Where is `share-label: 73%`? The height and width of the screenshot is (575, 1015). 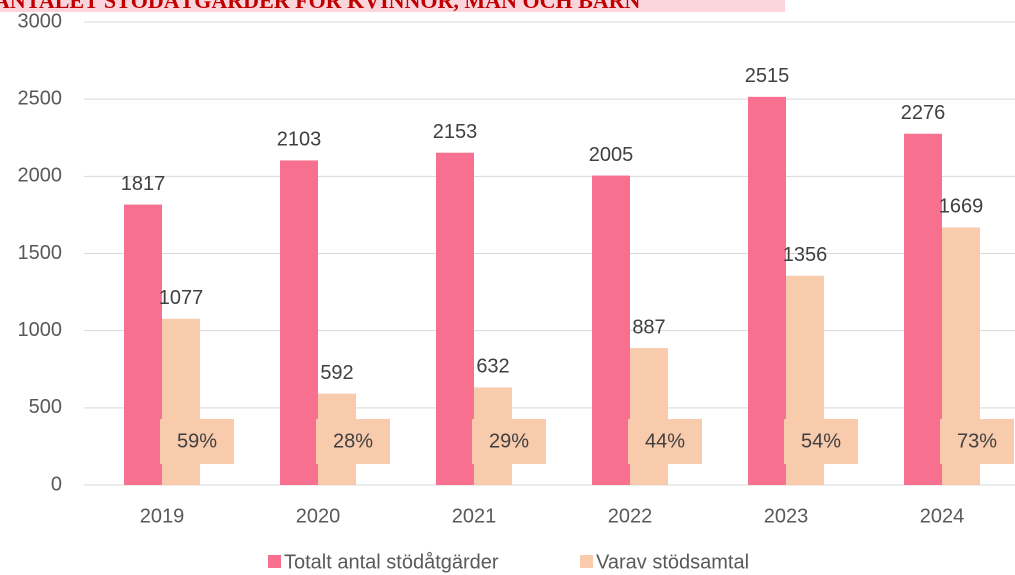 share-label: 73% is located at coordinates (977, 441).